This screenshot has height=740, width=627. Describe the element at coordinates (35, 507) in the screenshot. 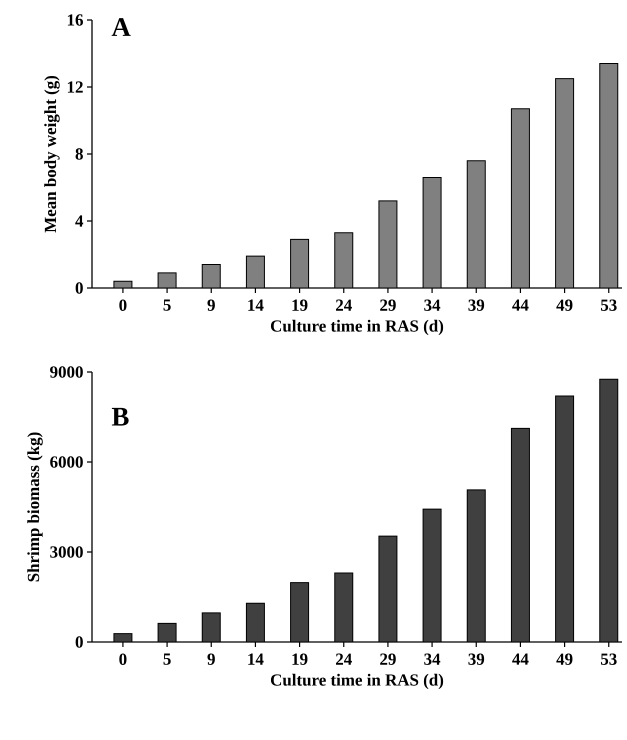

I see `y-axis-title: Shrimp biomass (kg)` at that location.